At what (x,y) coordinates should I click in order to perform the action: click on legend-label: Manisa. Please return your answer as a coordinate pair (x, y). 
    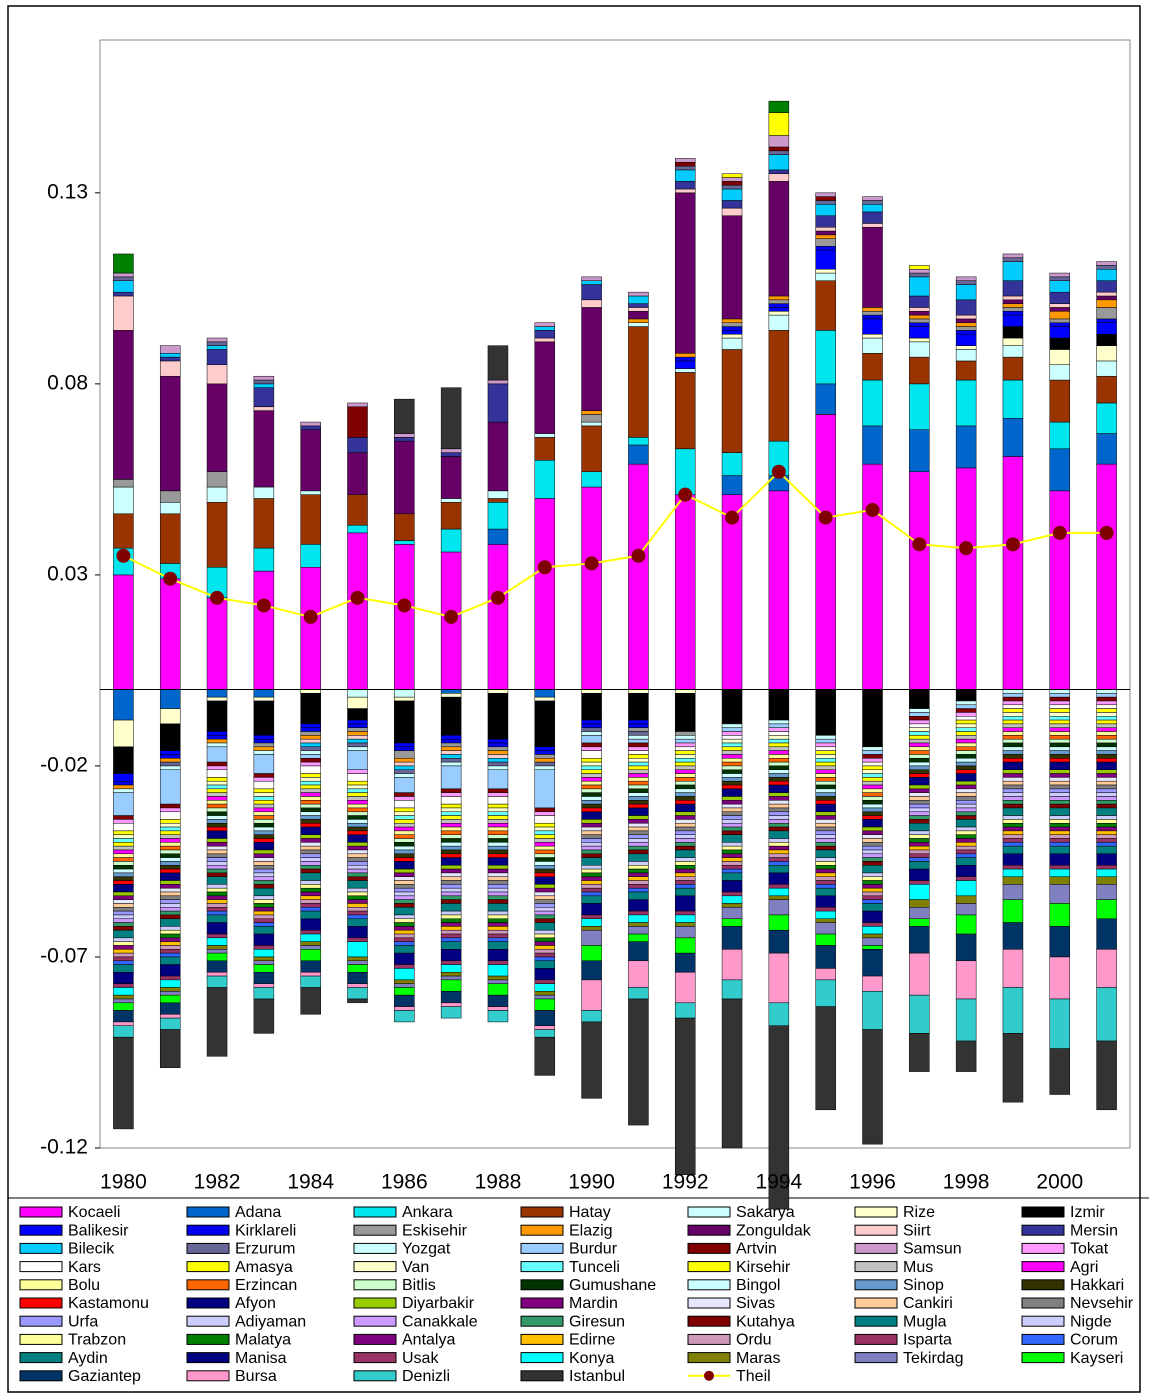
    Looking at the image, I should click on (261, 1358).